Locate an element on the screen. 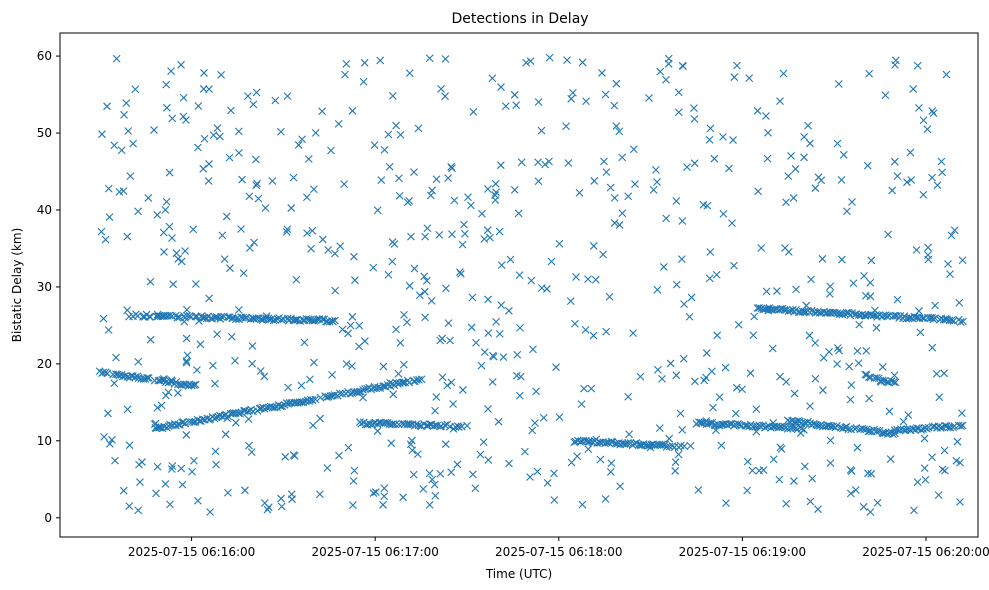 The height and width of the screenshot is (590, 989). y-tick-label: 0 is located at coordinates (48, 518).